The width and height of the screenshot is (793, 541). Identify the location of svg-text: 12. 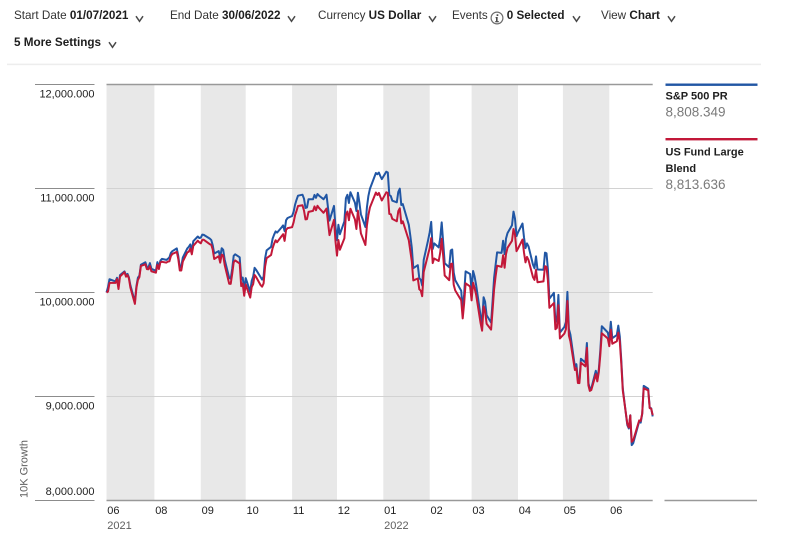
(344, 511).